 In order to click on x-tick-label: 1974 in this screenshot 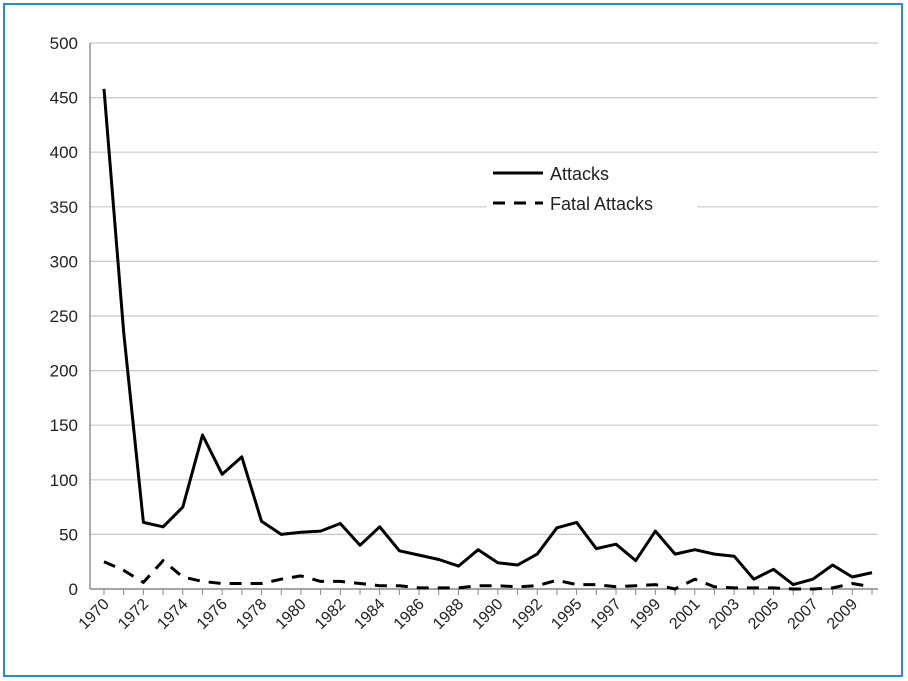, I will do `click(172, 614)`.